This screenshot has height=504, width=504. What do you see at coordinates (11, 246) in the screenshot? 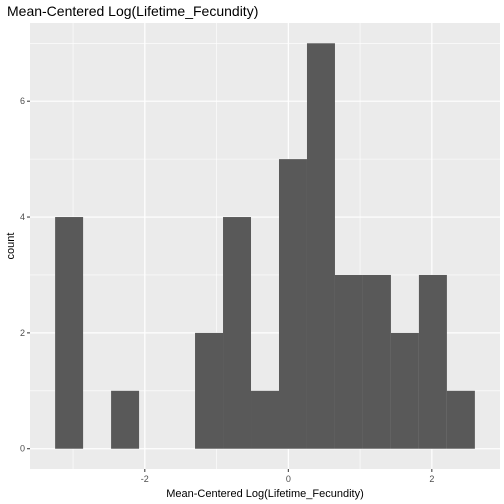
I see `y-axis-title: count` at bounding box center [11, 246].